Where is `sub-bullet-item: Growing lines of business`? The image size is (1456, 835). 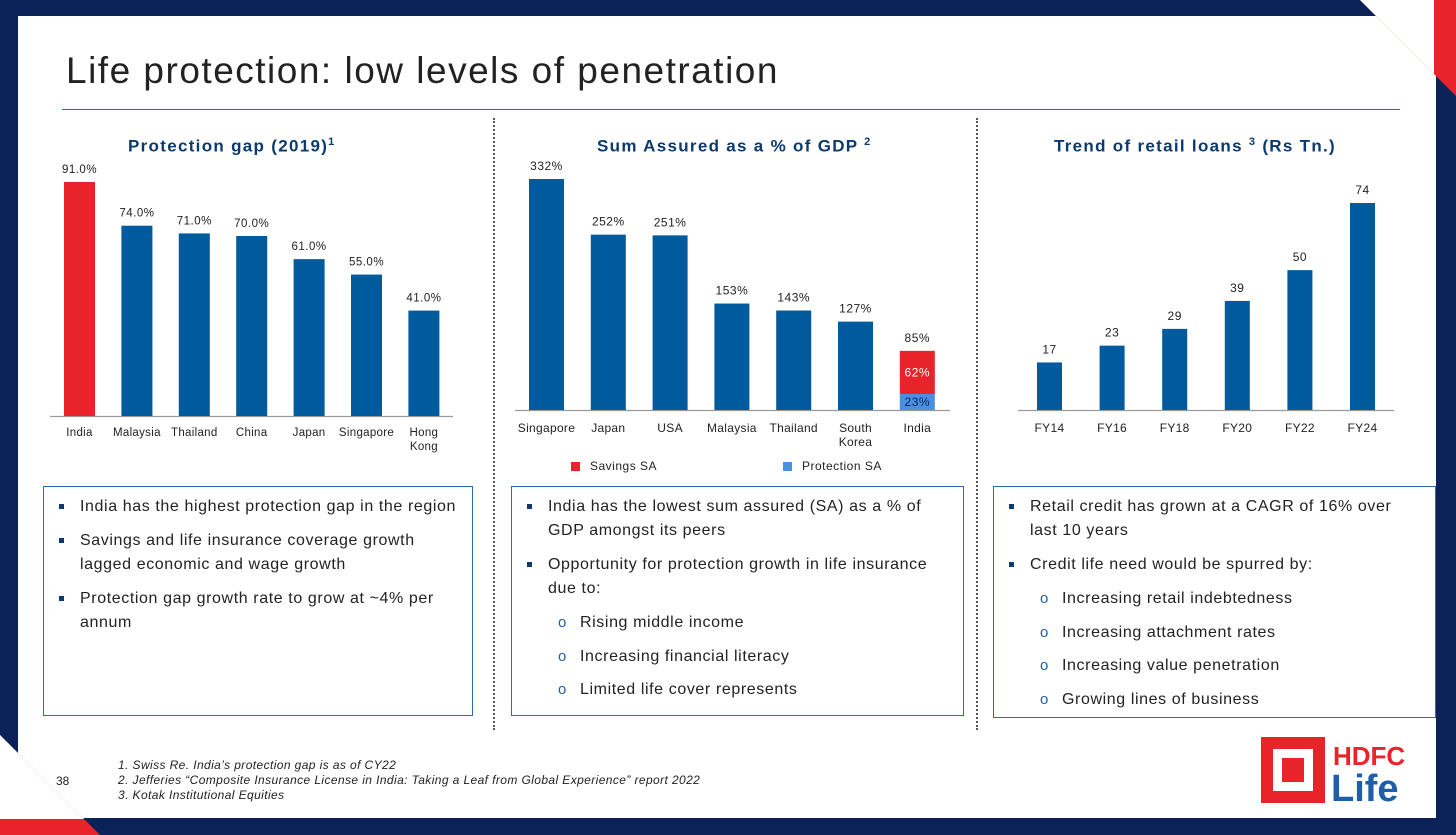
sub-bullet-item: Growing lines of business is located at coordinates (1208, 700).